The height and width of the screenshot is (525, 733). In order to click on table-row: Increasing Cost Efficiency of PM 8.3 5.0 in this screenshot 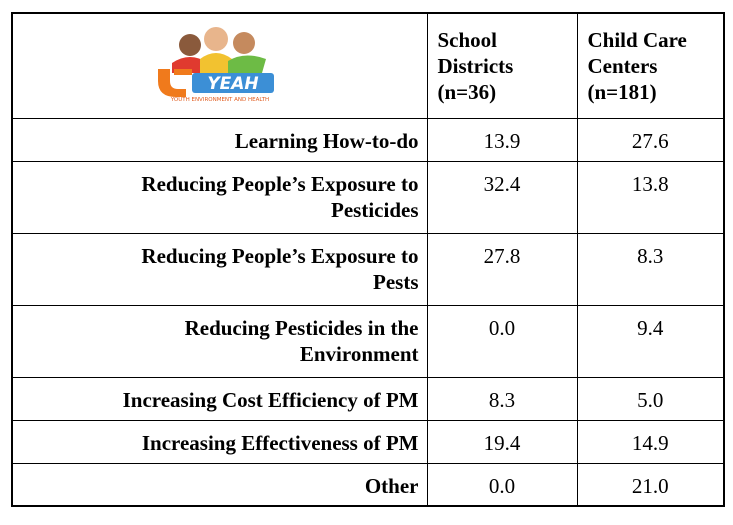, I will do `click(368, 398)`.